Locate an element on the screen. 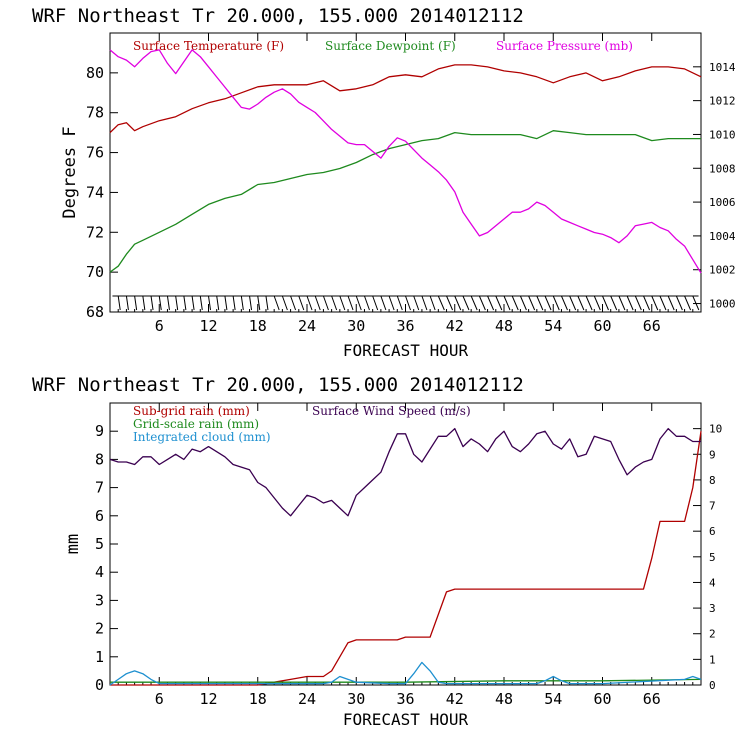 This screenshot has height=745, width=740. y-axis-label: mm is located at coordinates (73, 544).